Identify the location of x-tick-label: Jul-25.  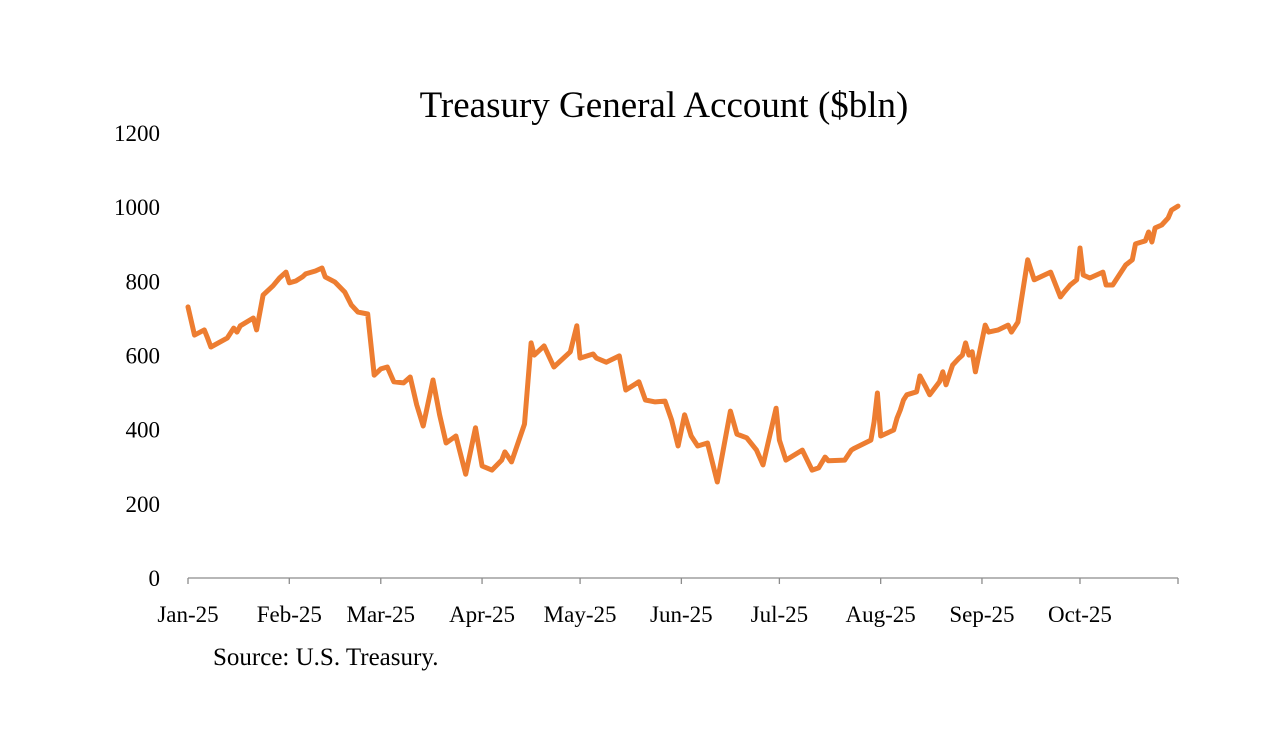
(780, 614).